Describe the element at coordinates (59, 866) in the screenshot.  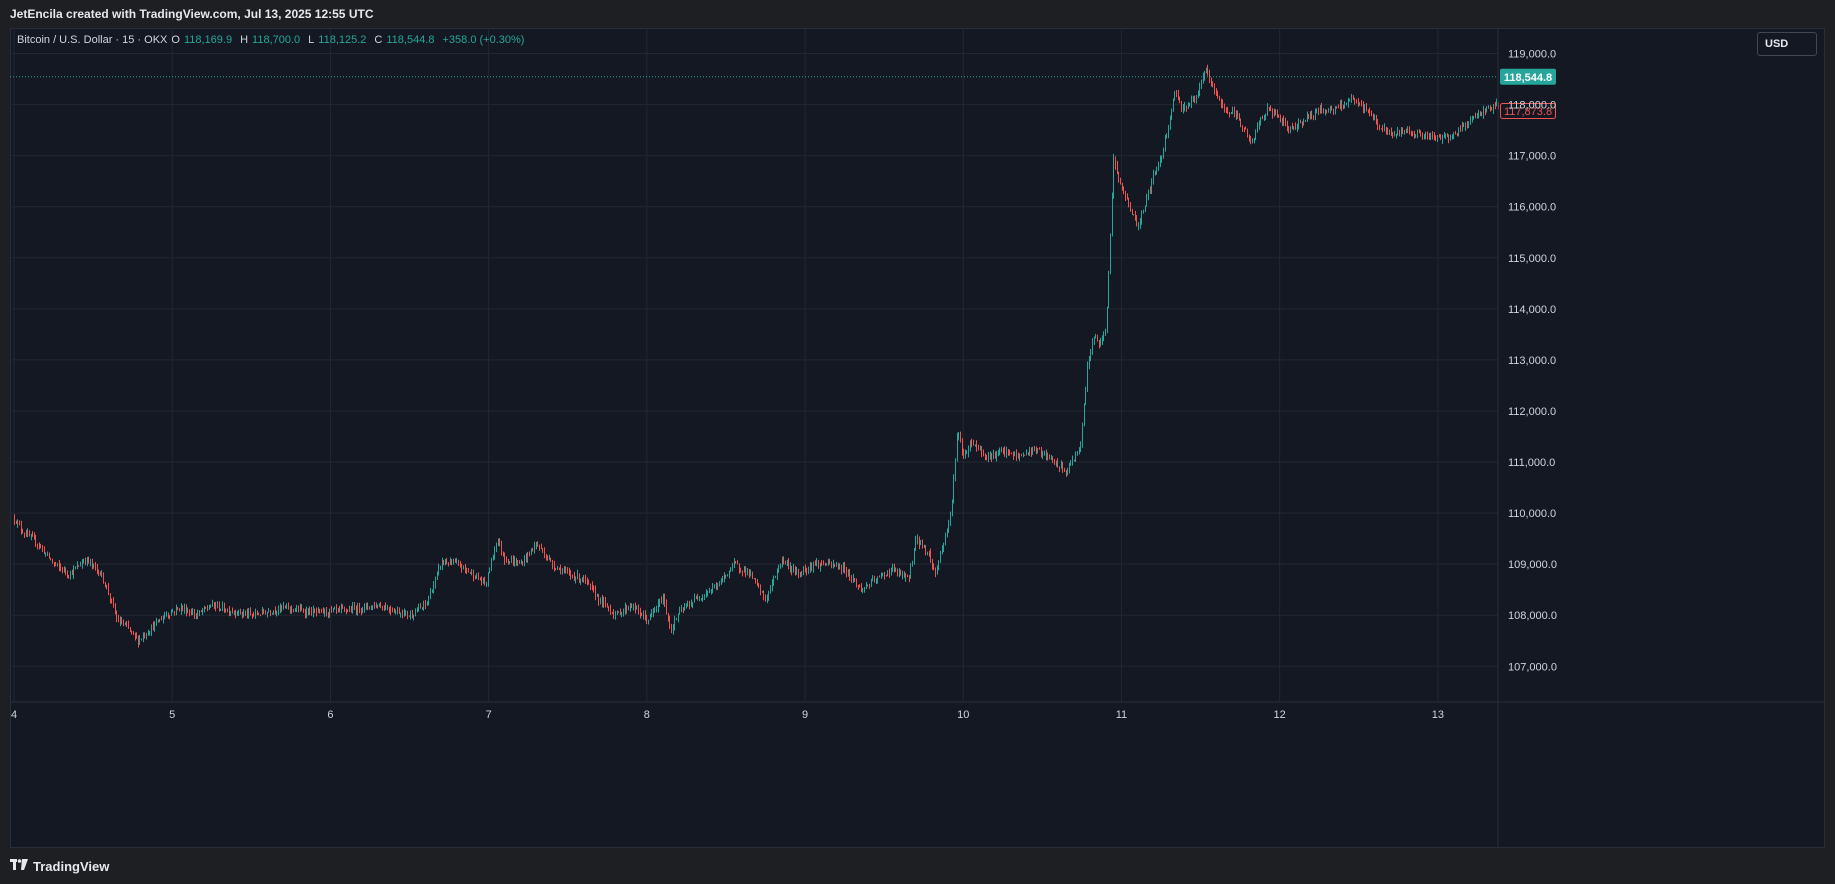
I see `tradingview-logo: TradingView` at that location.